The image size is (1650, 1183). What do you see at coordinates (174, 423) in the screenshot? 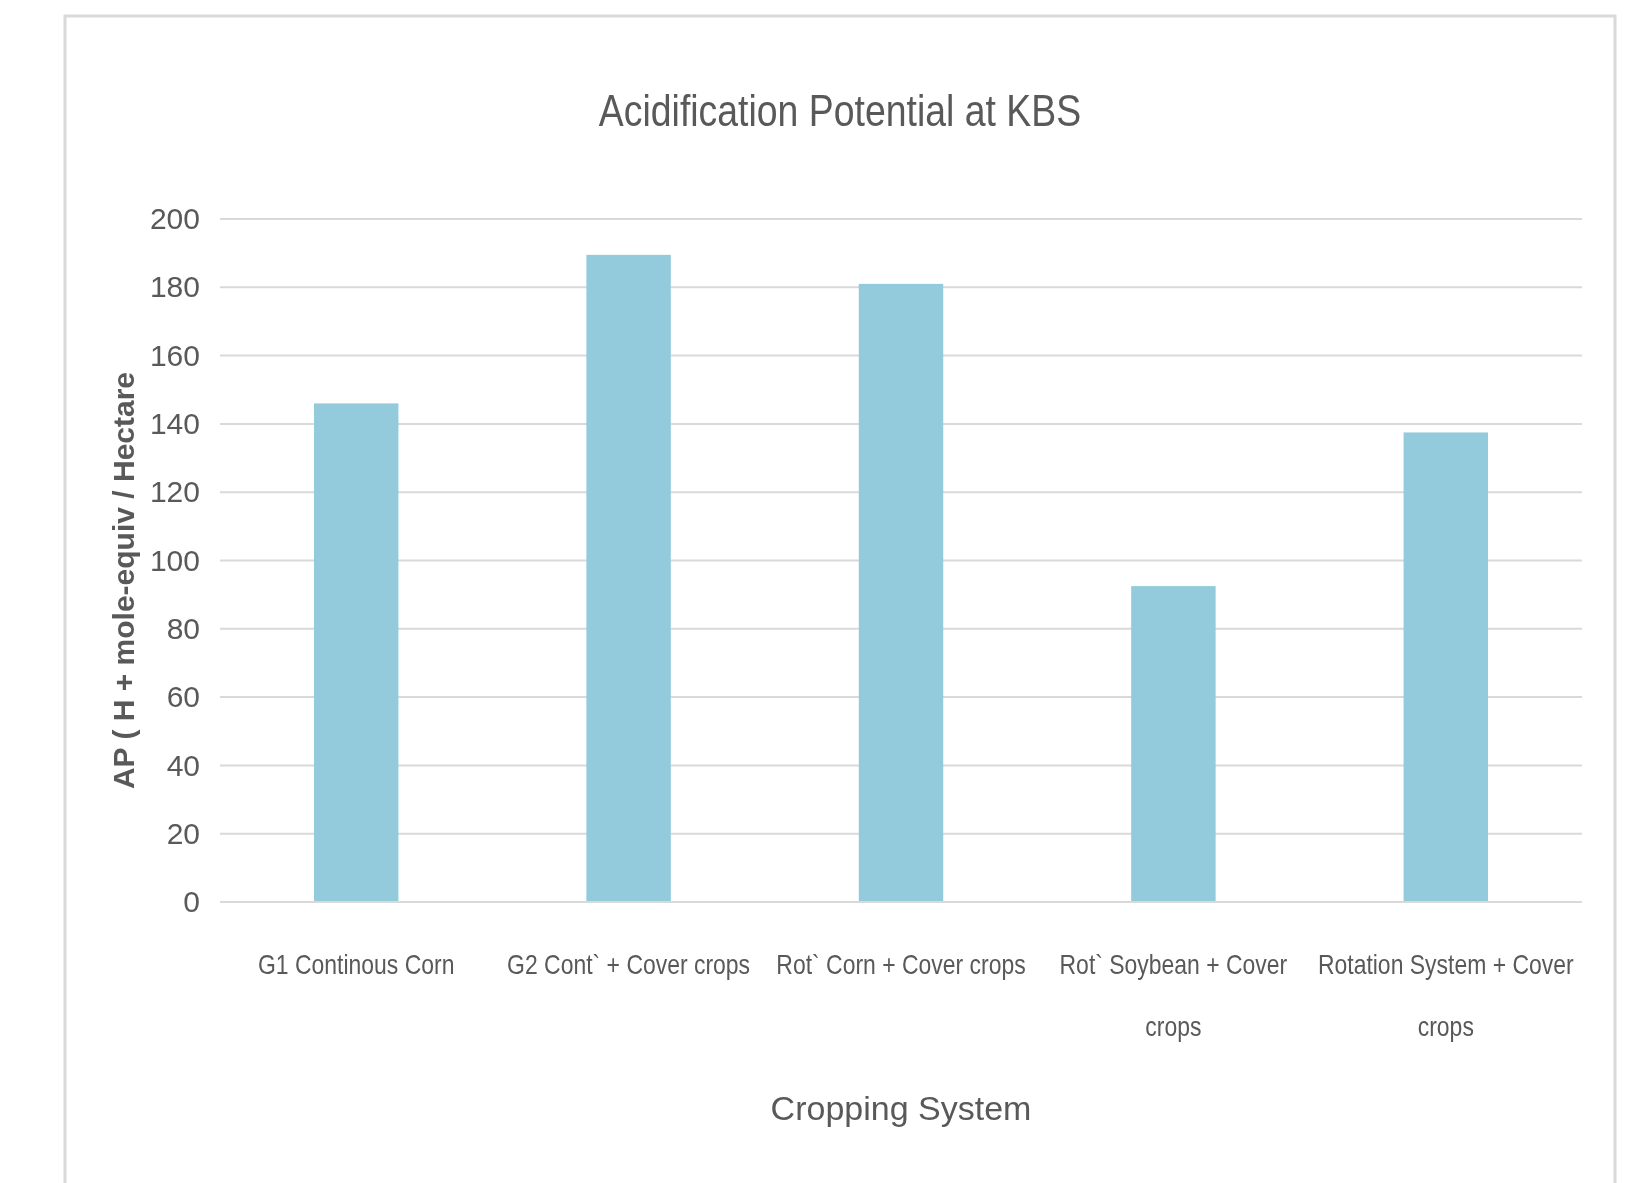
I see `y-tick-label: 140` at bounding box center [174, 423].